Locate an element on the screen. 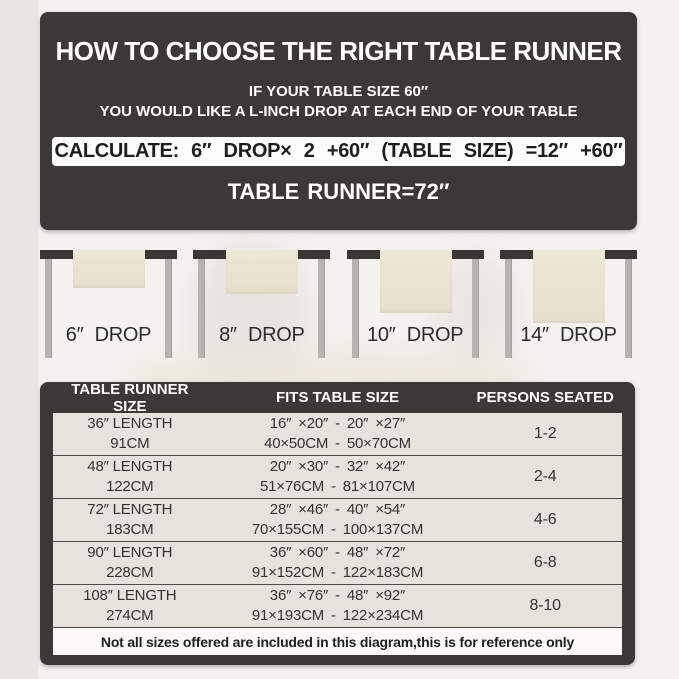  runner-size-cell: 90″ LENGTH 228CM is located at coordinates (130, 563).